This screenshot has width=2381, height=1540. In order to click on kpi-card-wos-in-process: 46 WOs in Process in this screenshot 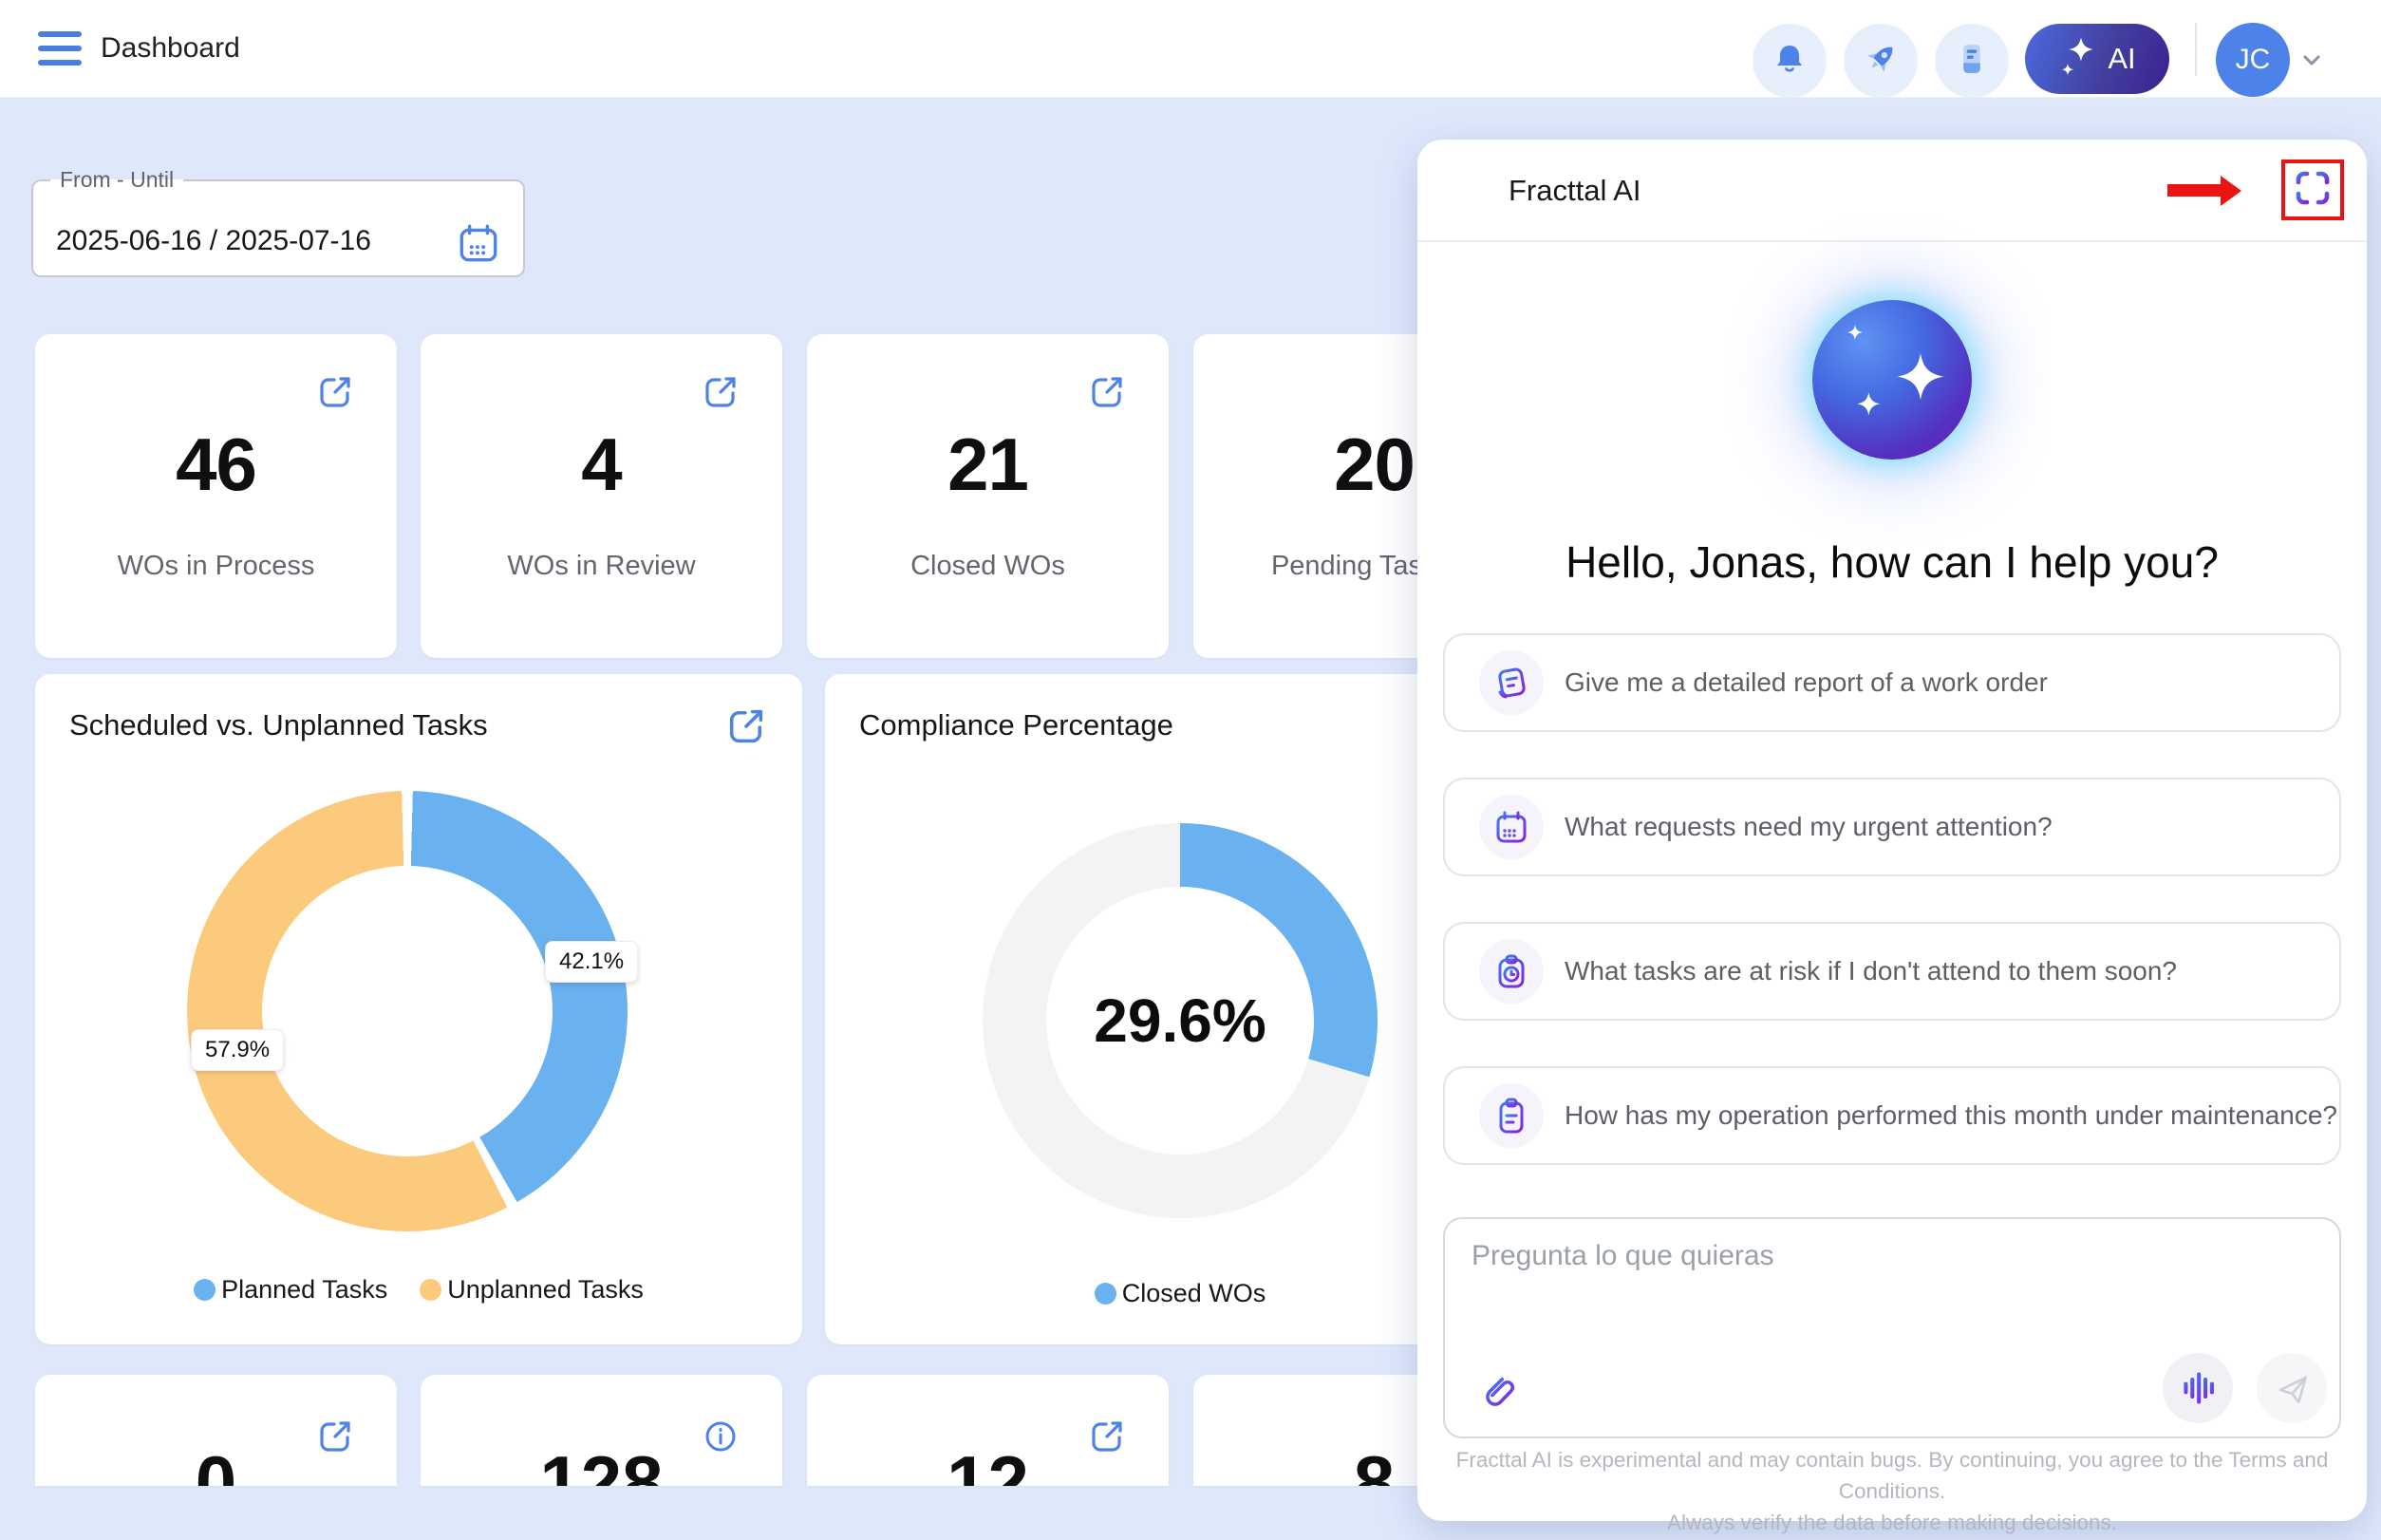, I will do `click(216, 496)`.